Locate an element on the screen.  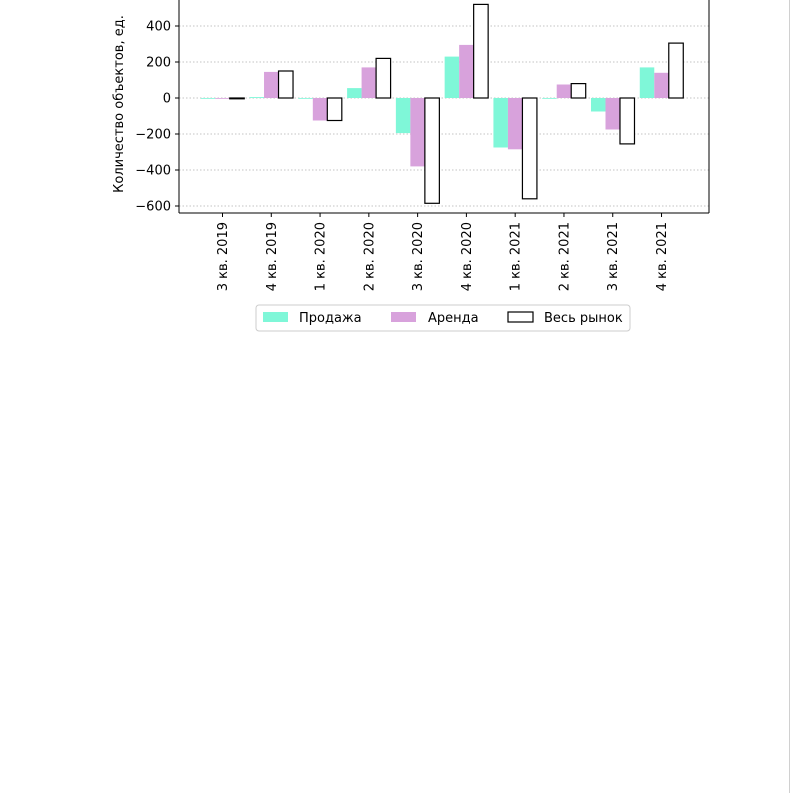
x-tick-label: 2 кв. 2020 is located at coordinates (369, 256).